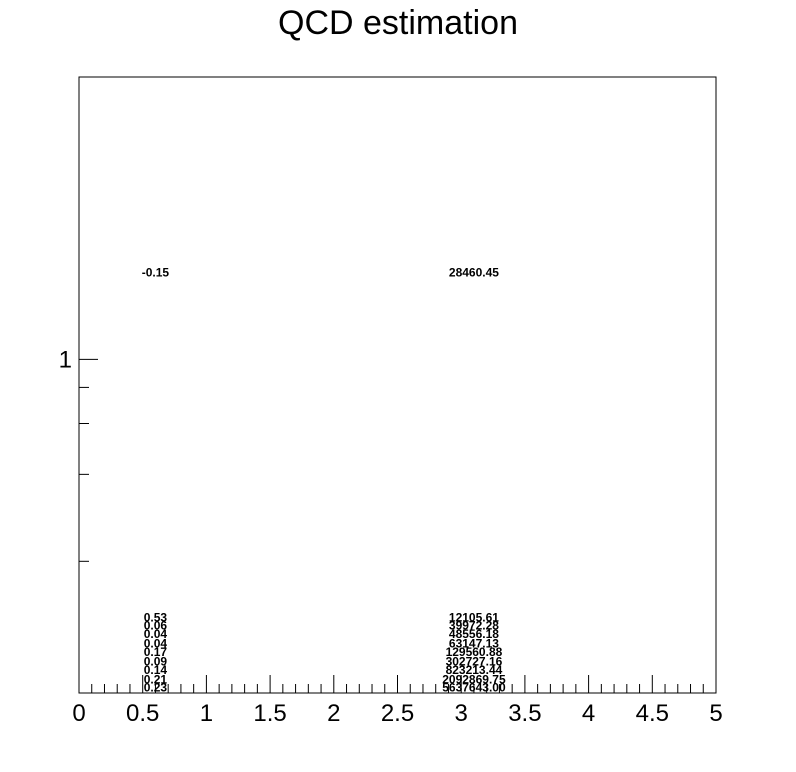  What do you see at coordinates (156, 688) in the screenshot?
I see `cell-value-label: 0.23` at bounding box center [156, 688].